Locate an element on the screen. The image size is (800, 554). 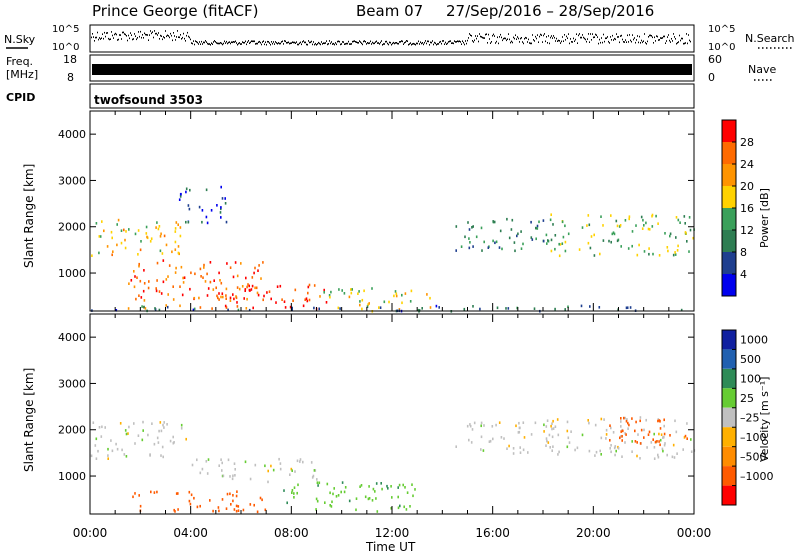
noise-trace is located at coordinates (391, 38).